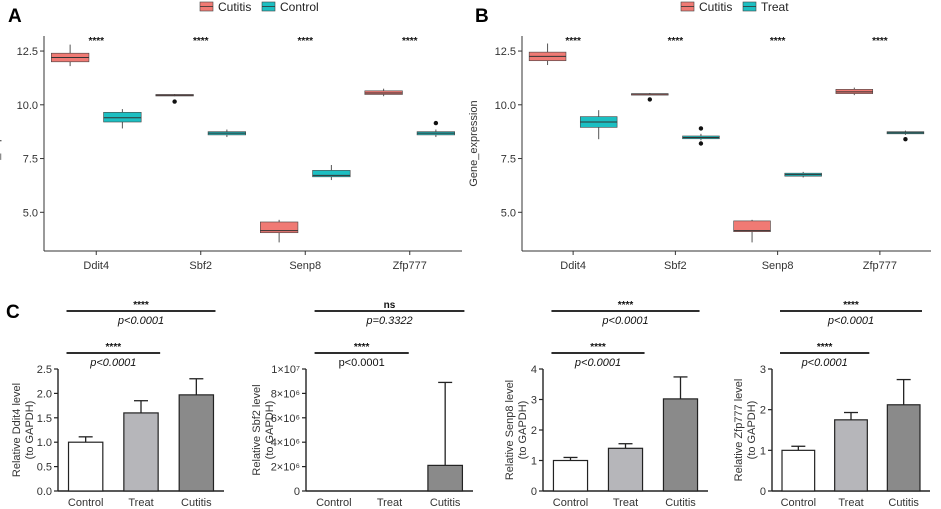  I want to click on y-tick-label: 2.0, so click(44, 394).